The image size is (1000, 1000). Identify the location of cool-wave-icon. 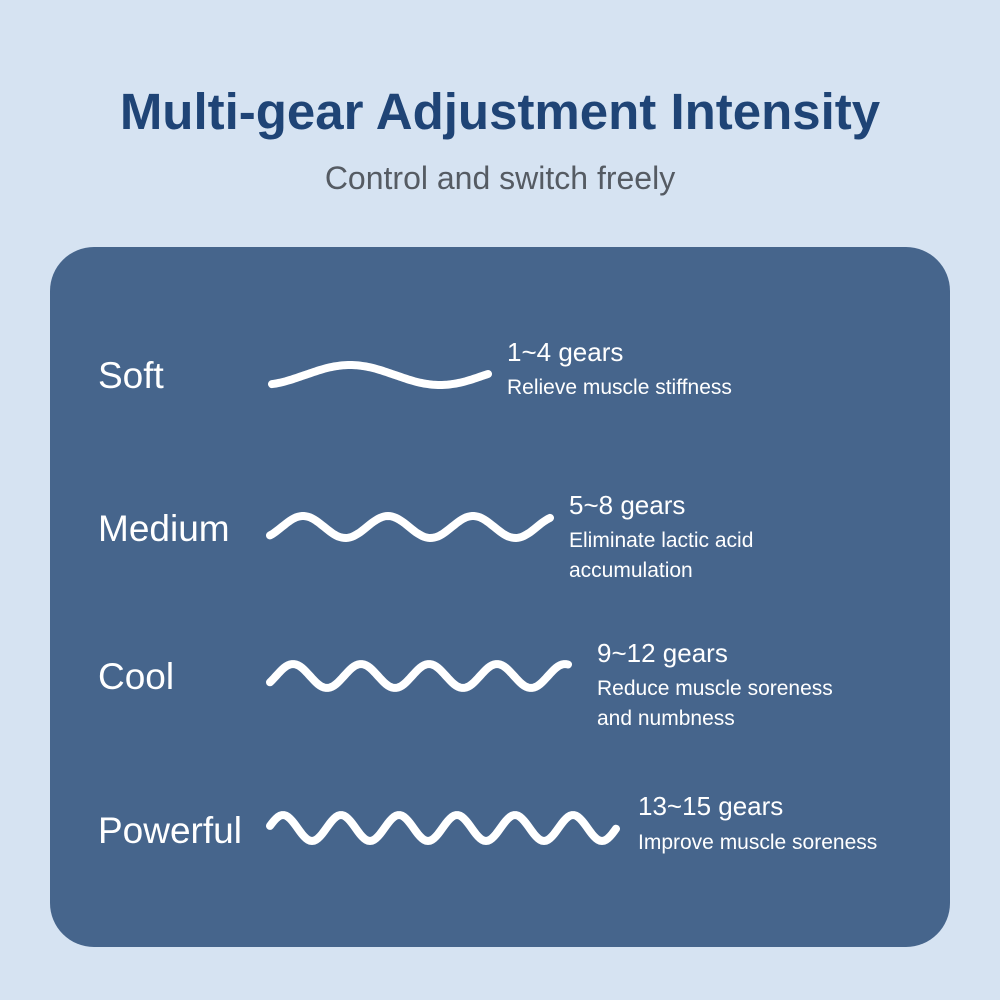
(419, 676).